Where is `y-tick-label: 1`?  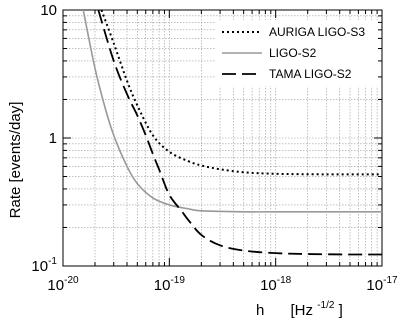 y-tick-label: 1 is located at coordinates (53, 138).